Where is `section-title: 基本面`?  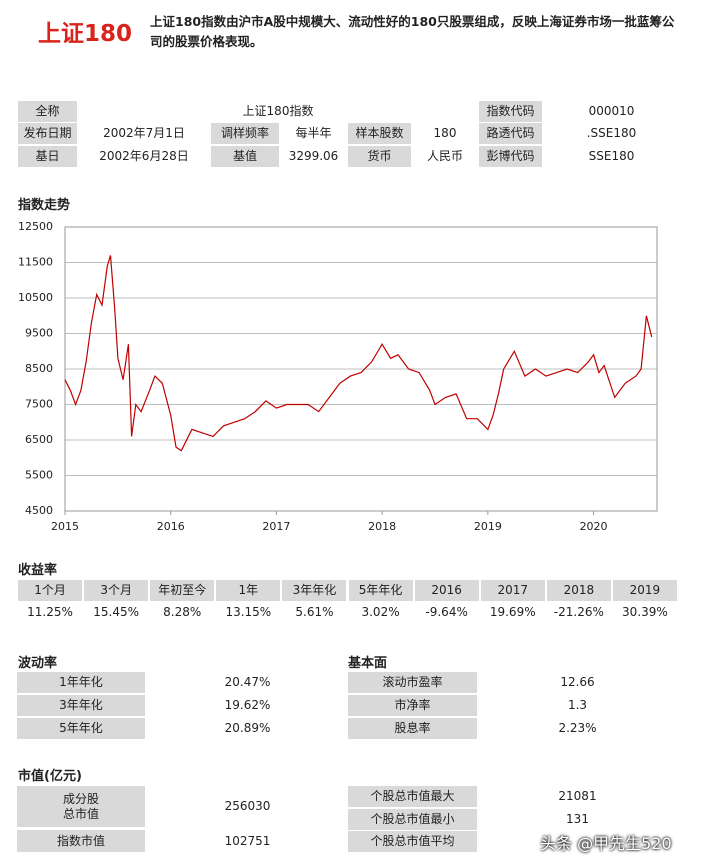
section-title: 基本面 is located at coordinates (368, 663).